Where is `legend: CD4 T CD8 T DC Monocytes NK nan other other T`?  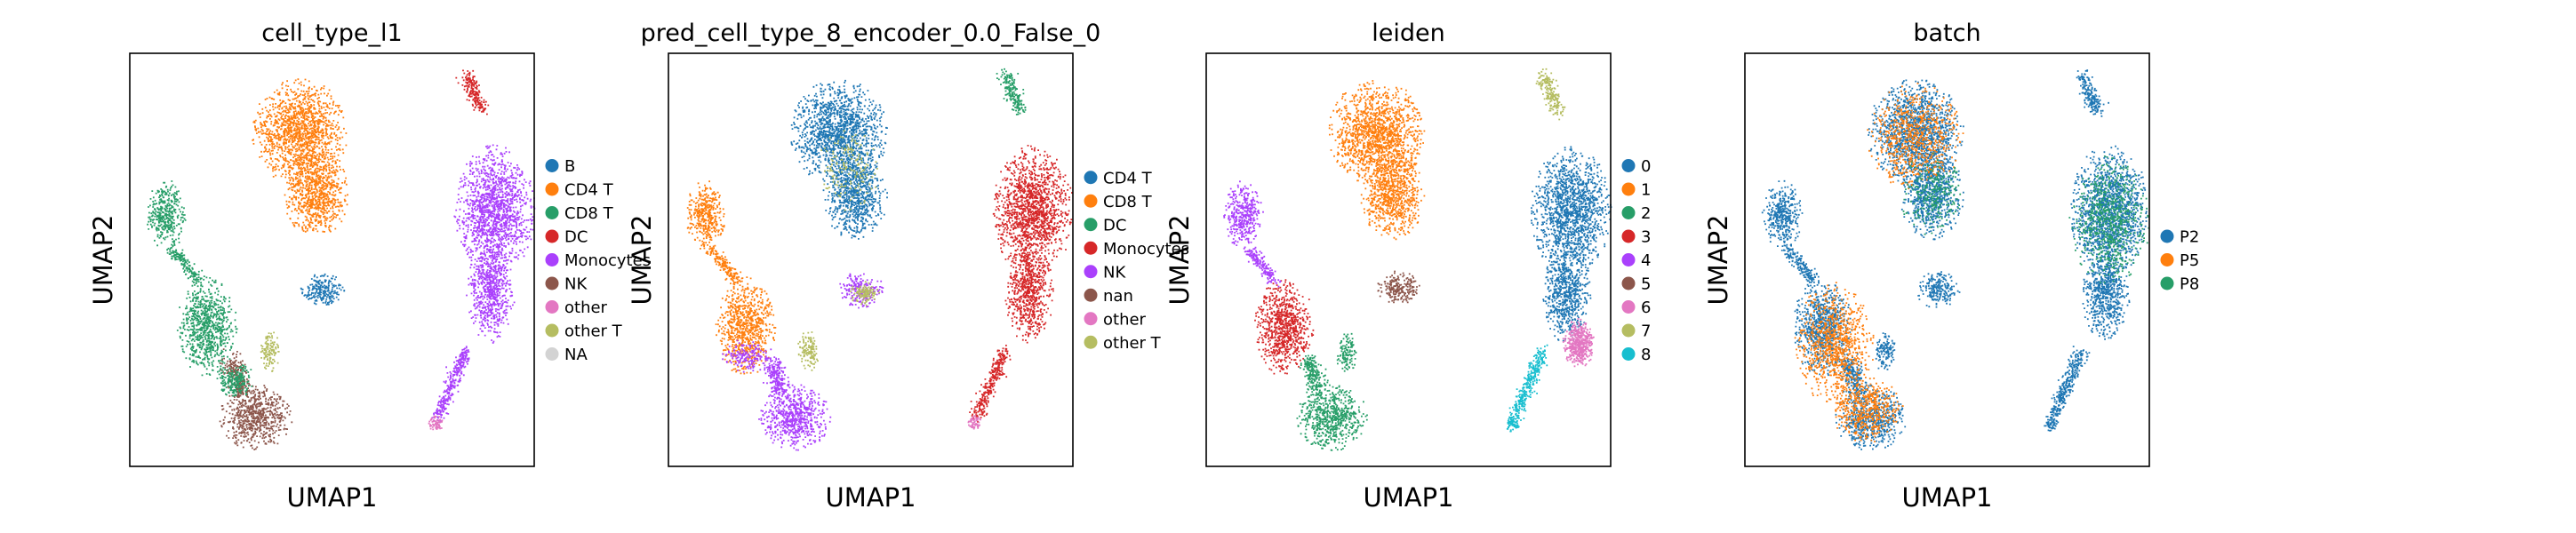 legend: CD4 T CD8 T DC Monocytes NK nan other other T is located at coordinates (1136, 261).